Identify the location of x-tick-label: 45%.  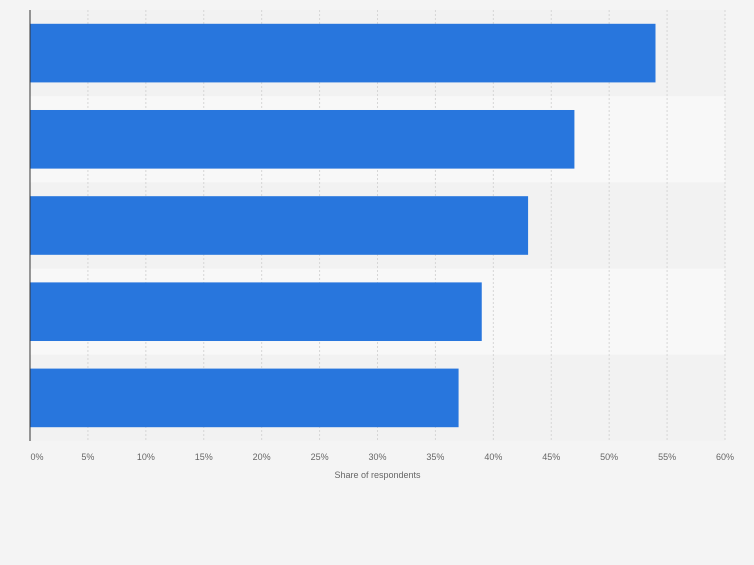
(551, 457).